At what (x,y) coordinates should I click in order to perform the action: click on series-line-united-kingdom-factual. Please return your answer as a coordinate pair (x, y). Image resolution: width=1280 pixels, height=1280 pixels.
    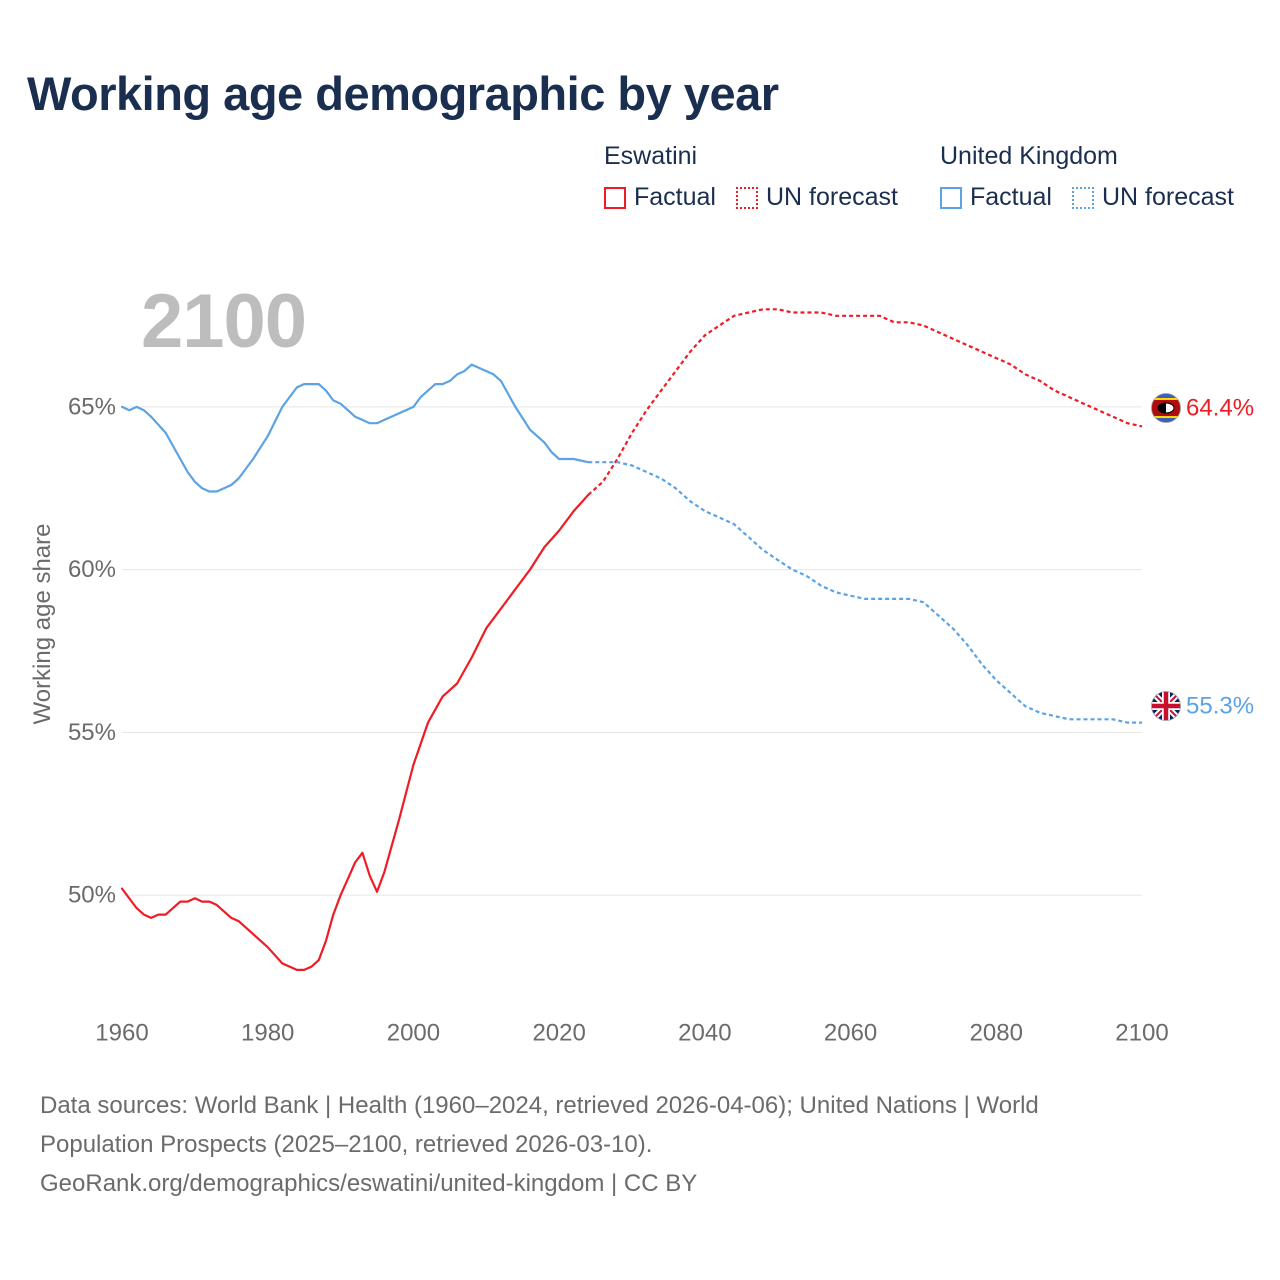
    Looking at the image, I should click on (355, 428).